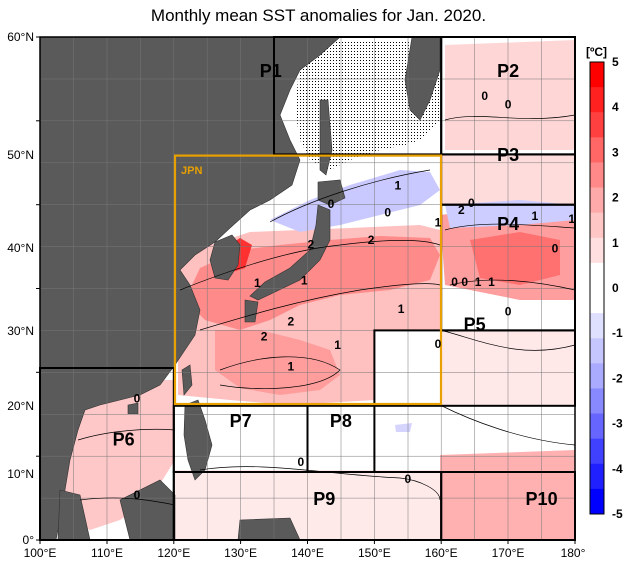 This screenshot has height=564, width=637. Describe the element at coordinates (507, 367) in the screenshot. I see `warm-anomaly-p5` at that location.